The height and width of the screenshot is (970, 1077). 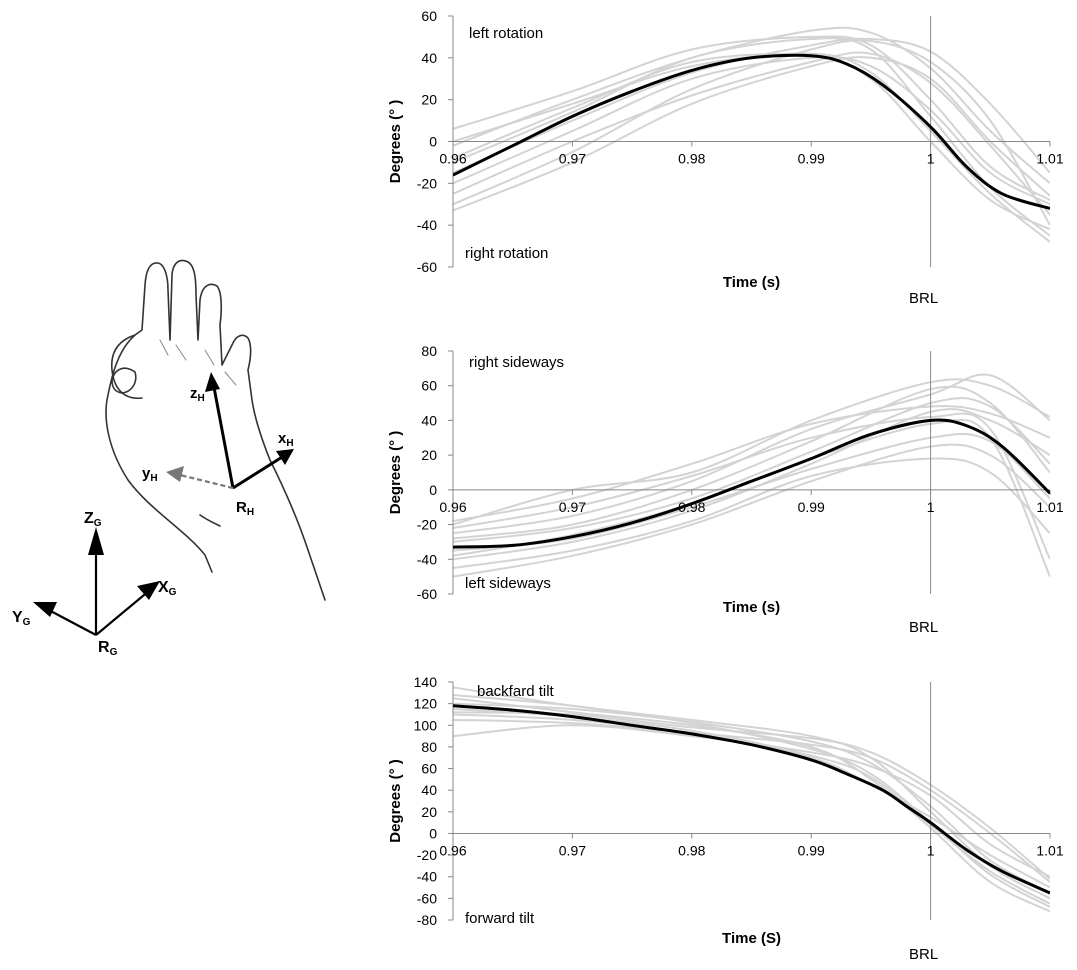 What do you see at coordinates (751, 938) in the screenshot?
I see `x-axis-label: Time (S)` at bounding box center [751, 938].